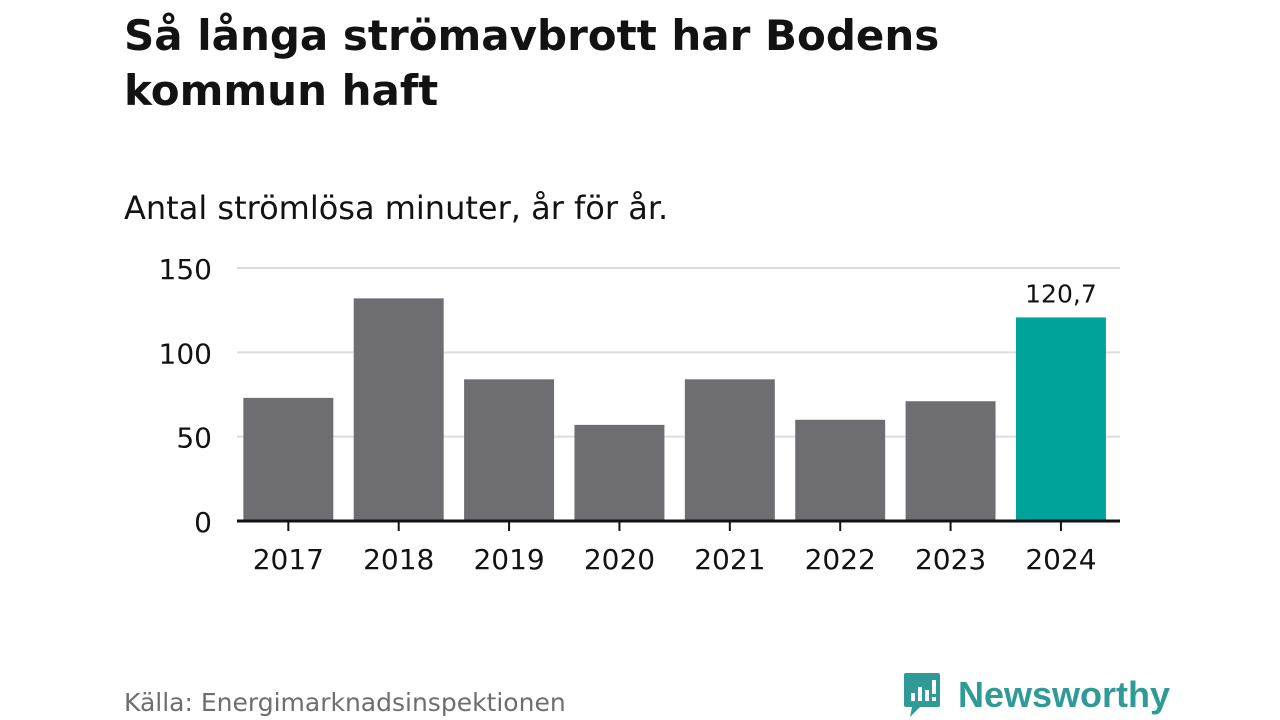  What do you see at coordinates (1061, 293) in the screenshot?
I see `data-label-2024: 120,7` at bounding box center [1061, 293].